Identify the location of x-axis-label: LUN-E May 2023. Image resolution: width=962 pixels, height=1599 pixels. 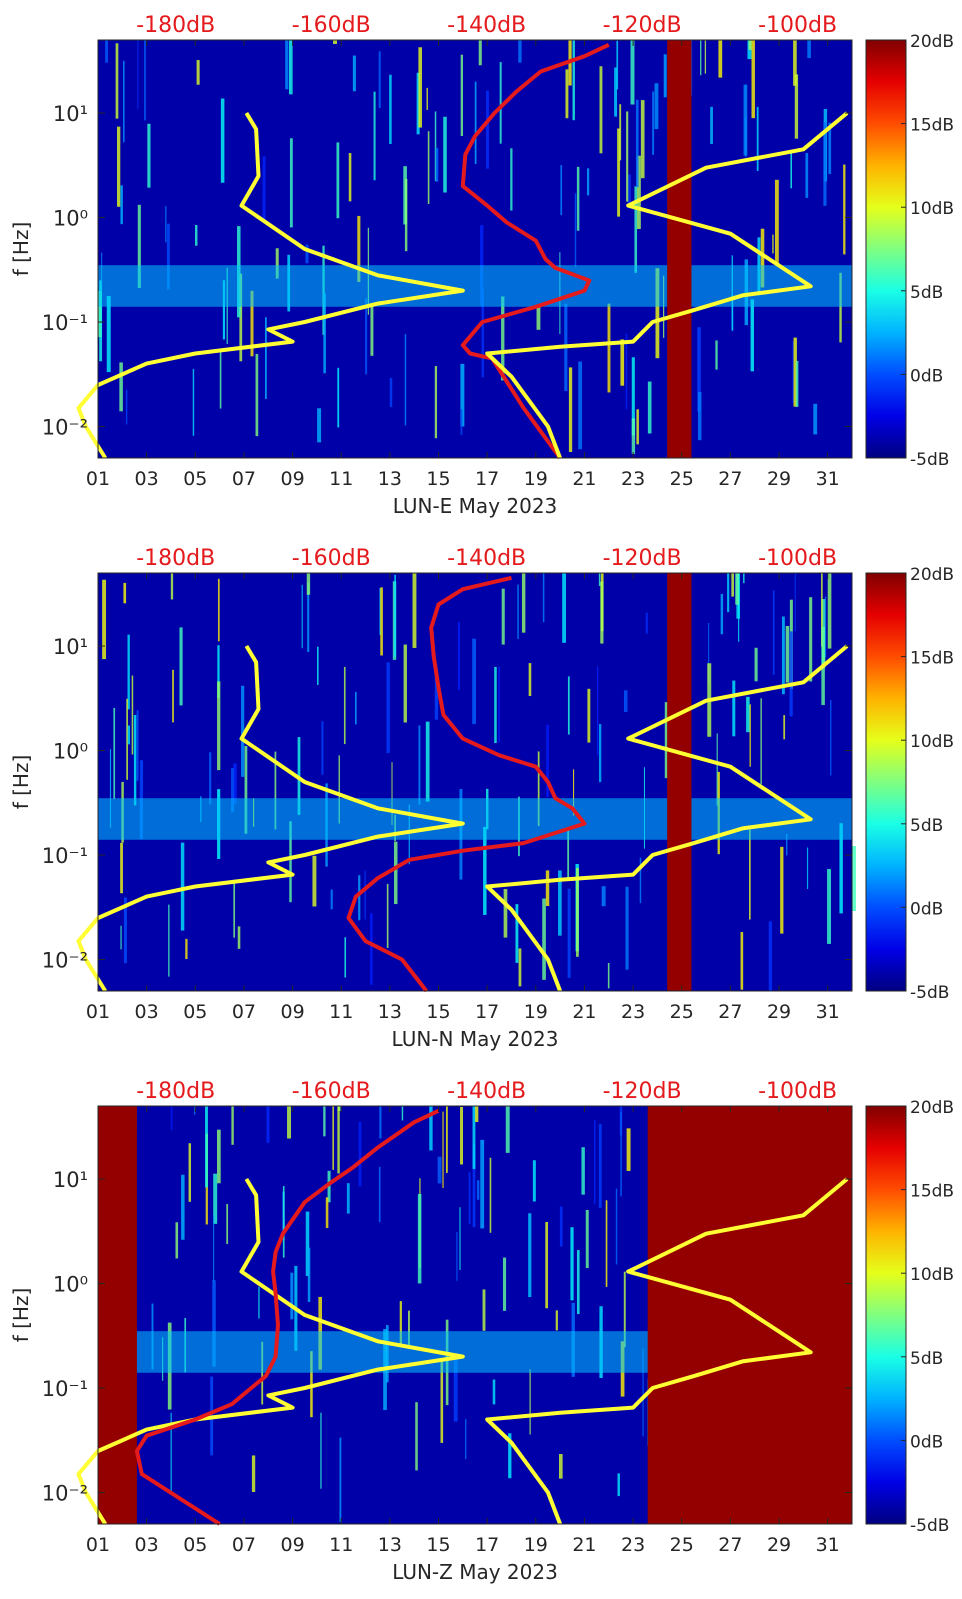
(475, 506).